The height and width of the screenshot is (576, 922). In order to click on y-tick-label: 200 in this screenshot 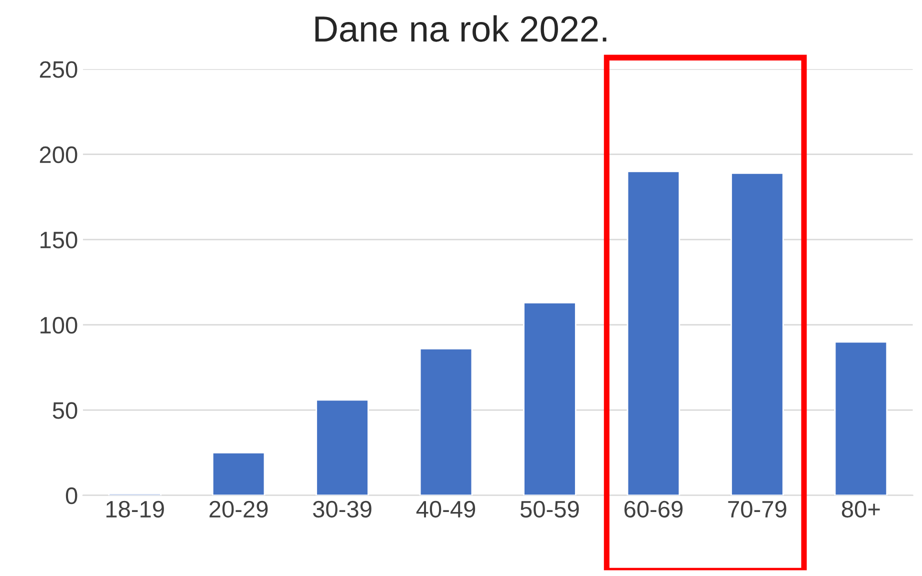, I will do `click(59, 155)`.